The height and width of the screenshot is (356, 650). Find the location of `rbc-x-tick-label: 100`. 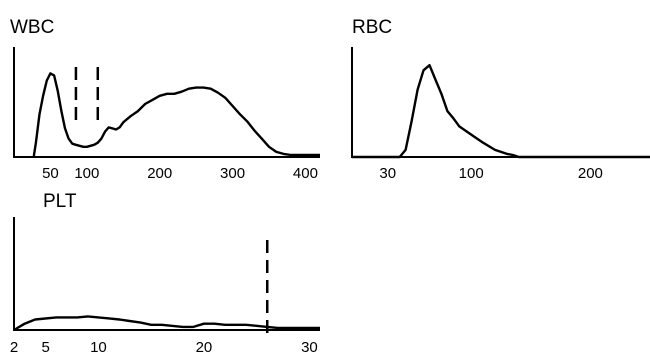

rbc-x-tick-label: 100 is located at coordinates (471, 173).